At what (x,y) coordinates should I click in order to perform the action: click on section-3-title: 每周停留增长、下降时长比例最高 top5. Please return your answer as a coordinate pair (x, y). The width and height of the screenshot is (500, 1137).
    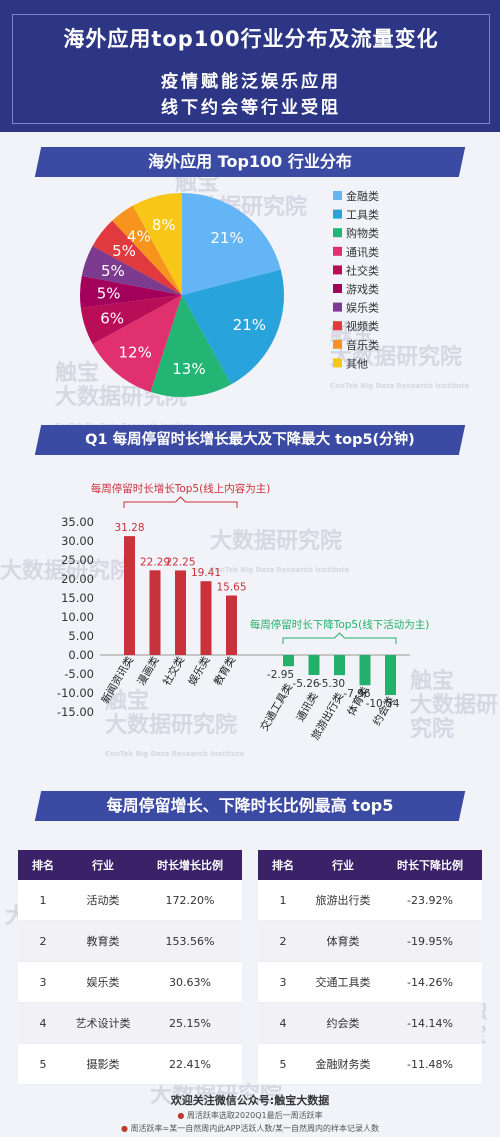
    Looking at the image, I should click on (250, 805).